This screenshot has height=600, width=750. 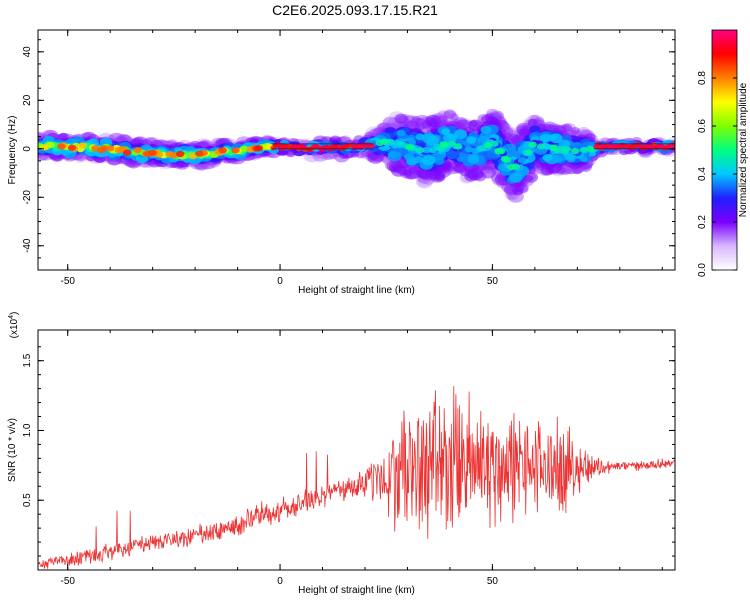 I want to click on colorbar-frame, so click(x=724, y=150).